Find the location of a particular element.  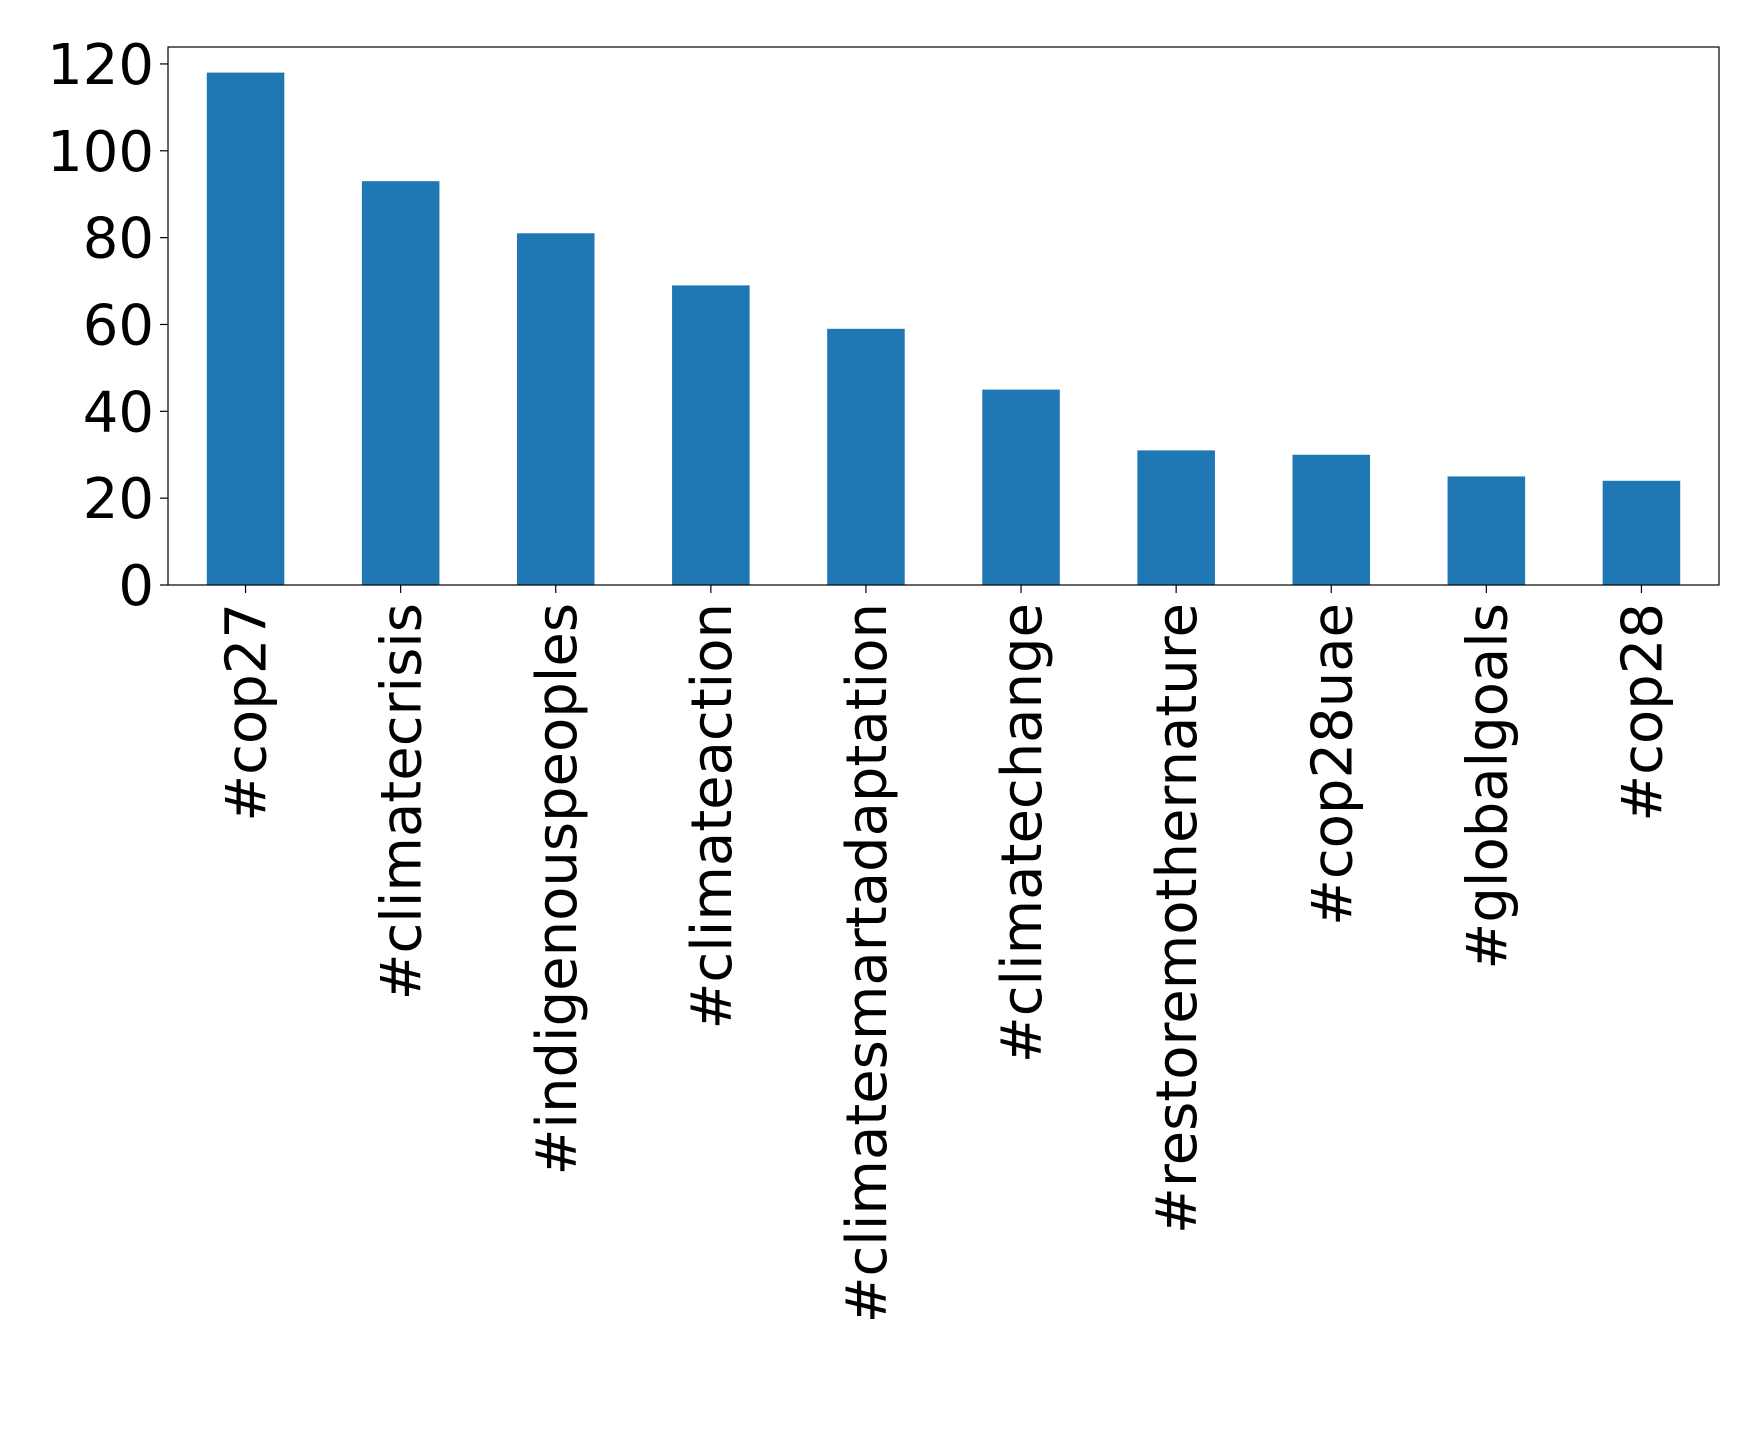

y-tick-label: 60 is located at coordinates (118, 325).